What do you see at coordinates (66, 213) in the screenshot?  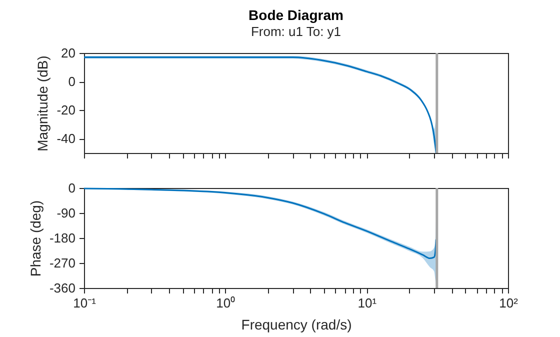 I see `y-tick-label: -90` at bounding box center [66, 213].